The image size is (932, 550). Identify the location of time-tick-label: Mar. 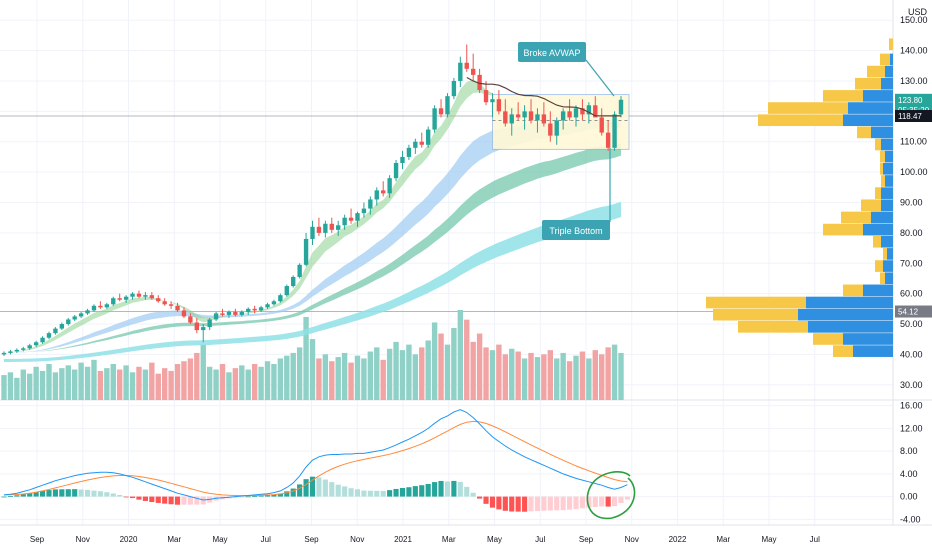
(723, 539).